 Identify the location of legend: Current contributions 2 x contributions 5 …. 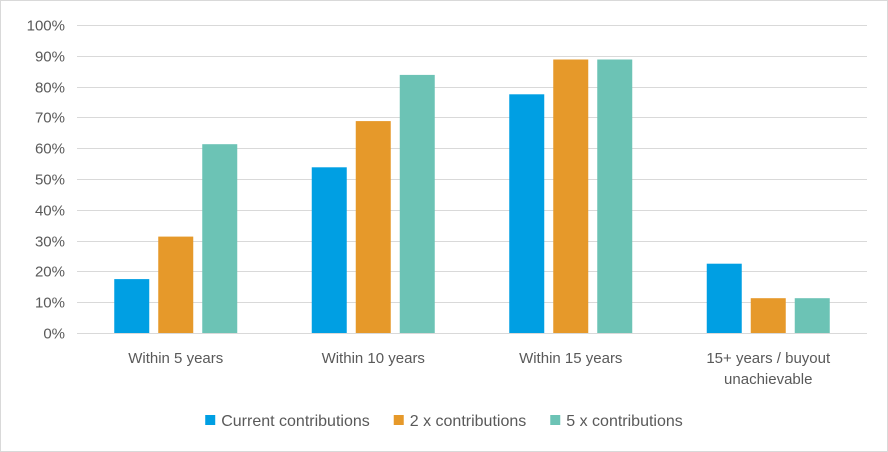
(444, 421).